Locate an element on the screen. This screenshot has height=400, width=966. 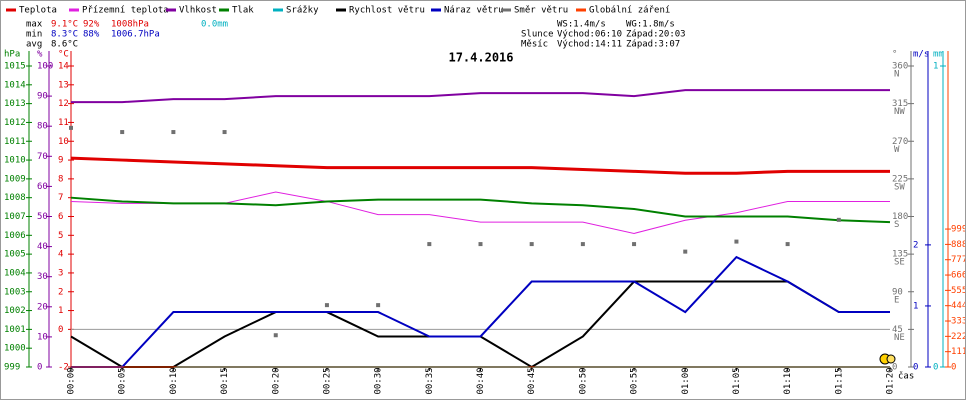
compass-label: SE is located at coordinates (899, 263).